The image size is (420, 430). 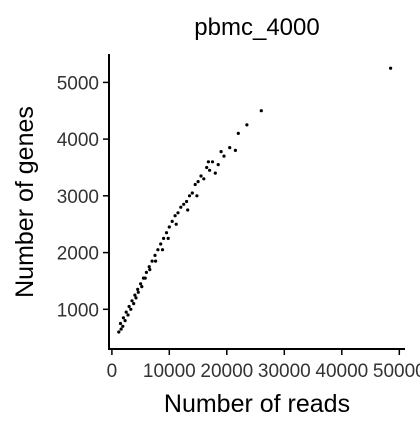 I want to click on y-tick-label: 4000, so click(x=78, y=140).